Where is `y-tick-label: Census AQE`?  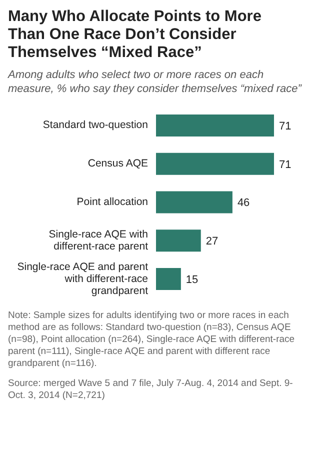
y-tick-label: Census AQE is located at coordinates (118, 164).